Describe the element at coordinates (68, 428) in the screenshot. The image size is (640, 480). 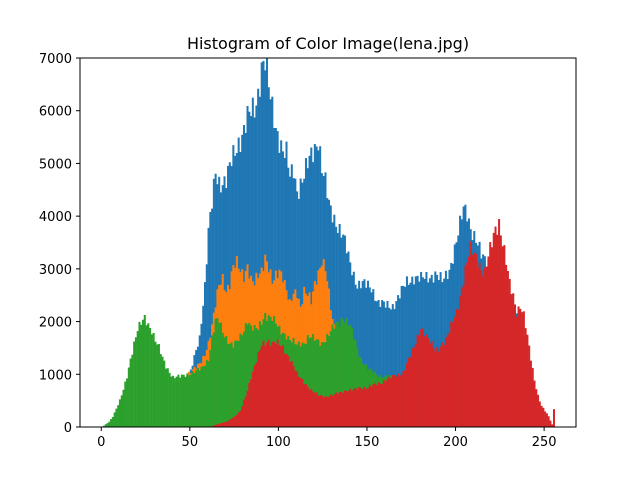
I see `y-tick-label: 0` at that location.